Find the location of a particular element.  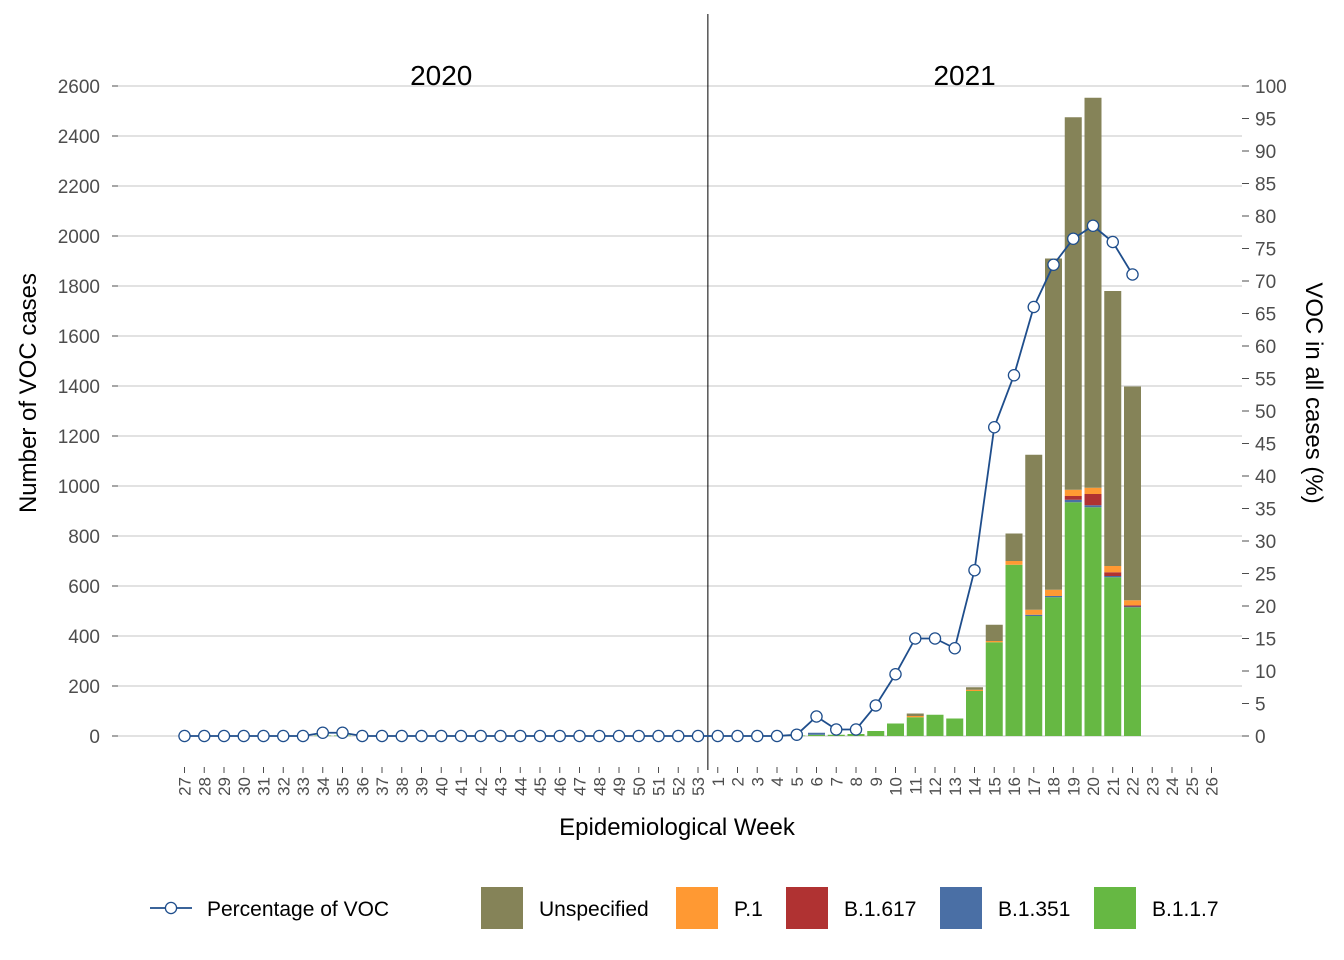

x-tick-label: 9 is located at coordinates (876, 781).